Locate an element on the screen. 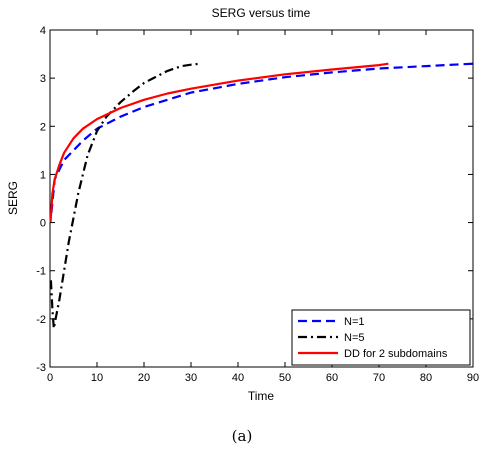 This screenshot has width=483, height=452. x-tick-label: 80 is located at coordinates (426, 378).